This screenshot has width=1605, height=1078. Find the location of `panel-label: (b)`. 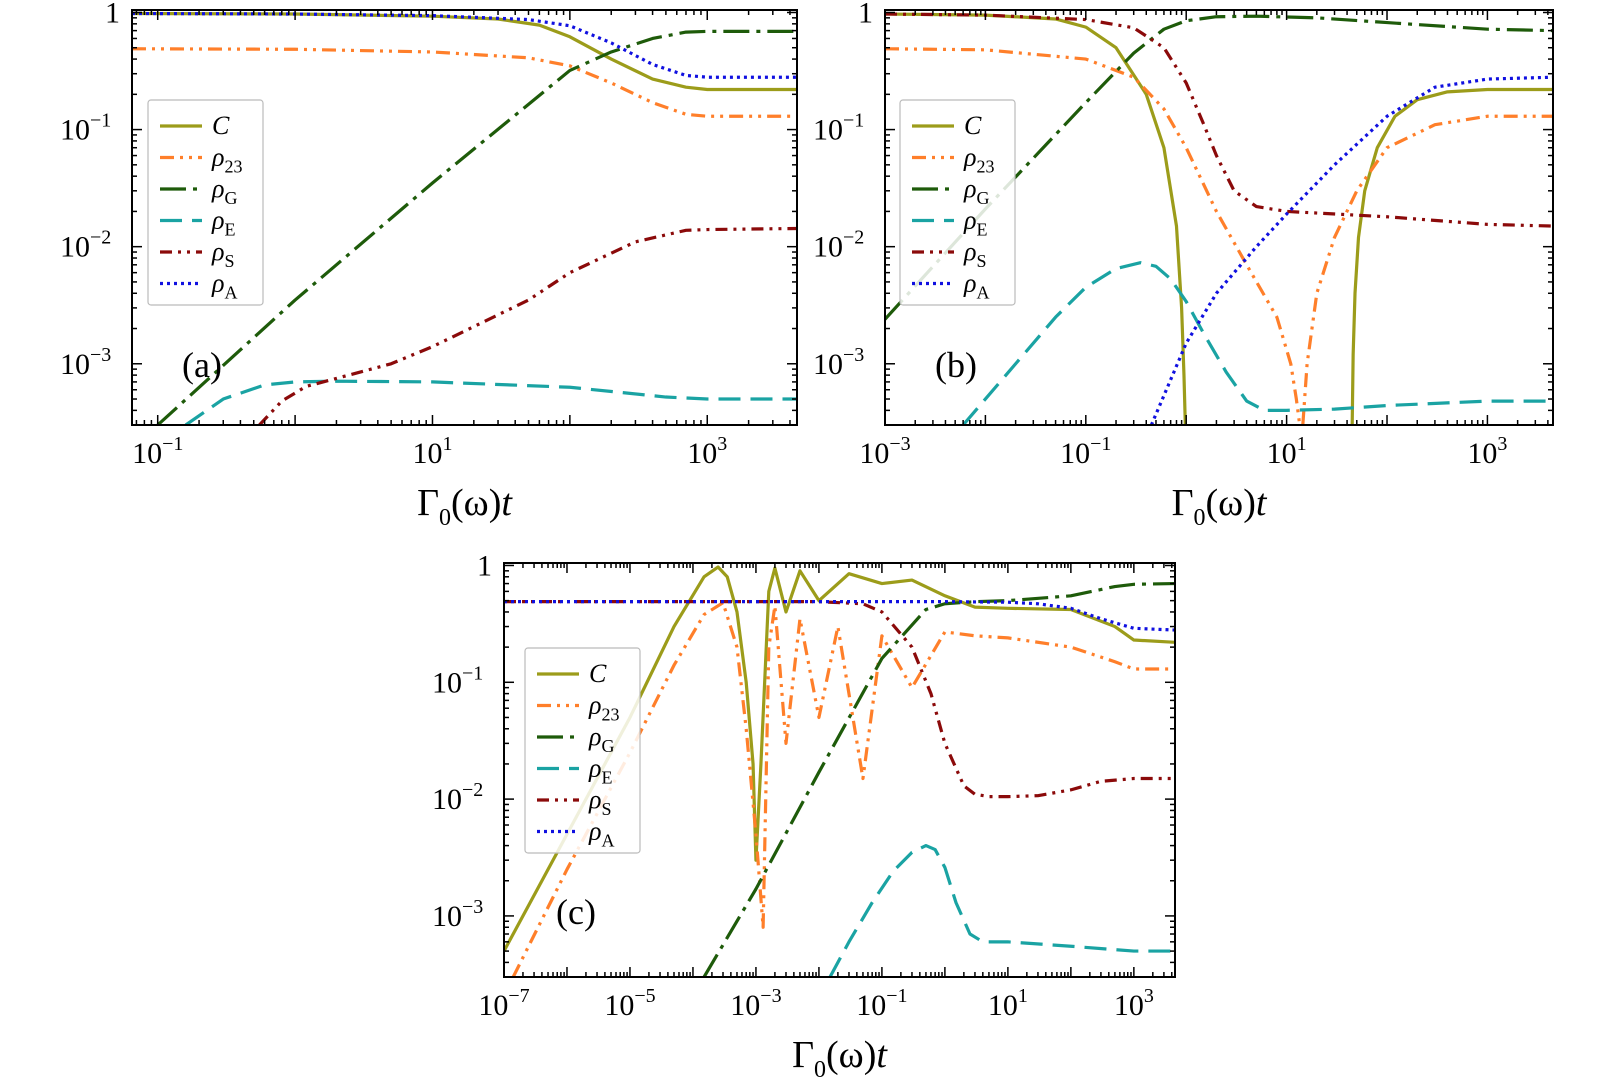

panel-label: (b) is located at coordinates (956, 365).